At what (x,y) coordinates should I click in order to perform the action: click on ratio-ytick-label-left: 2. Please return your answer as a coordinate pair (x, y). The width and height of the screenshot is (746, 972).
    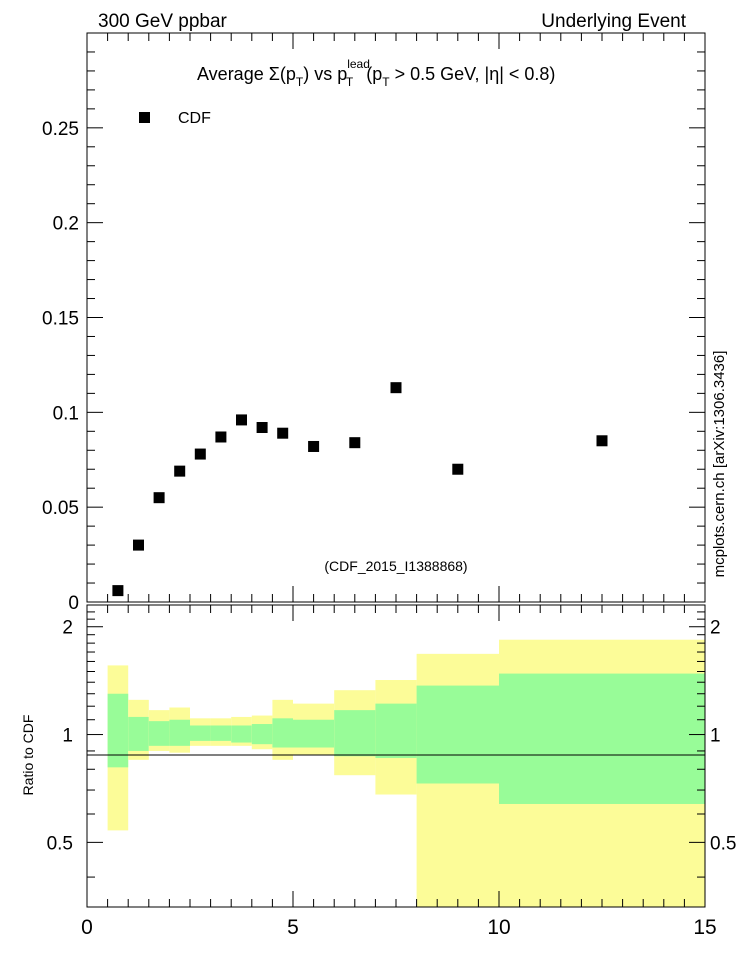
    Looking at the image, I should click on (67, 628).